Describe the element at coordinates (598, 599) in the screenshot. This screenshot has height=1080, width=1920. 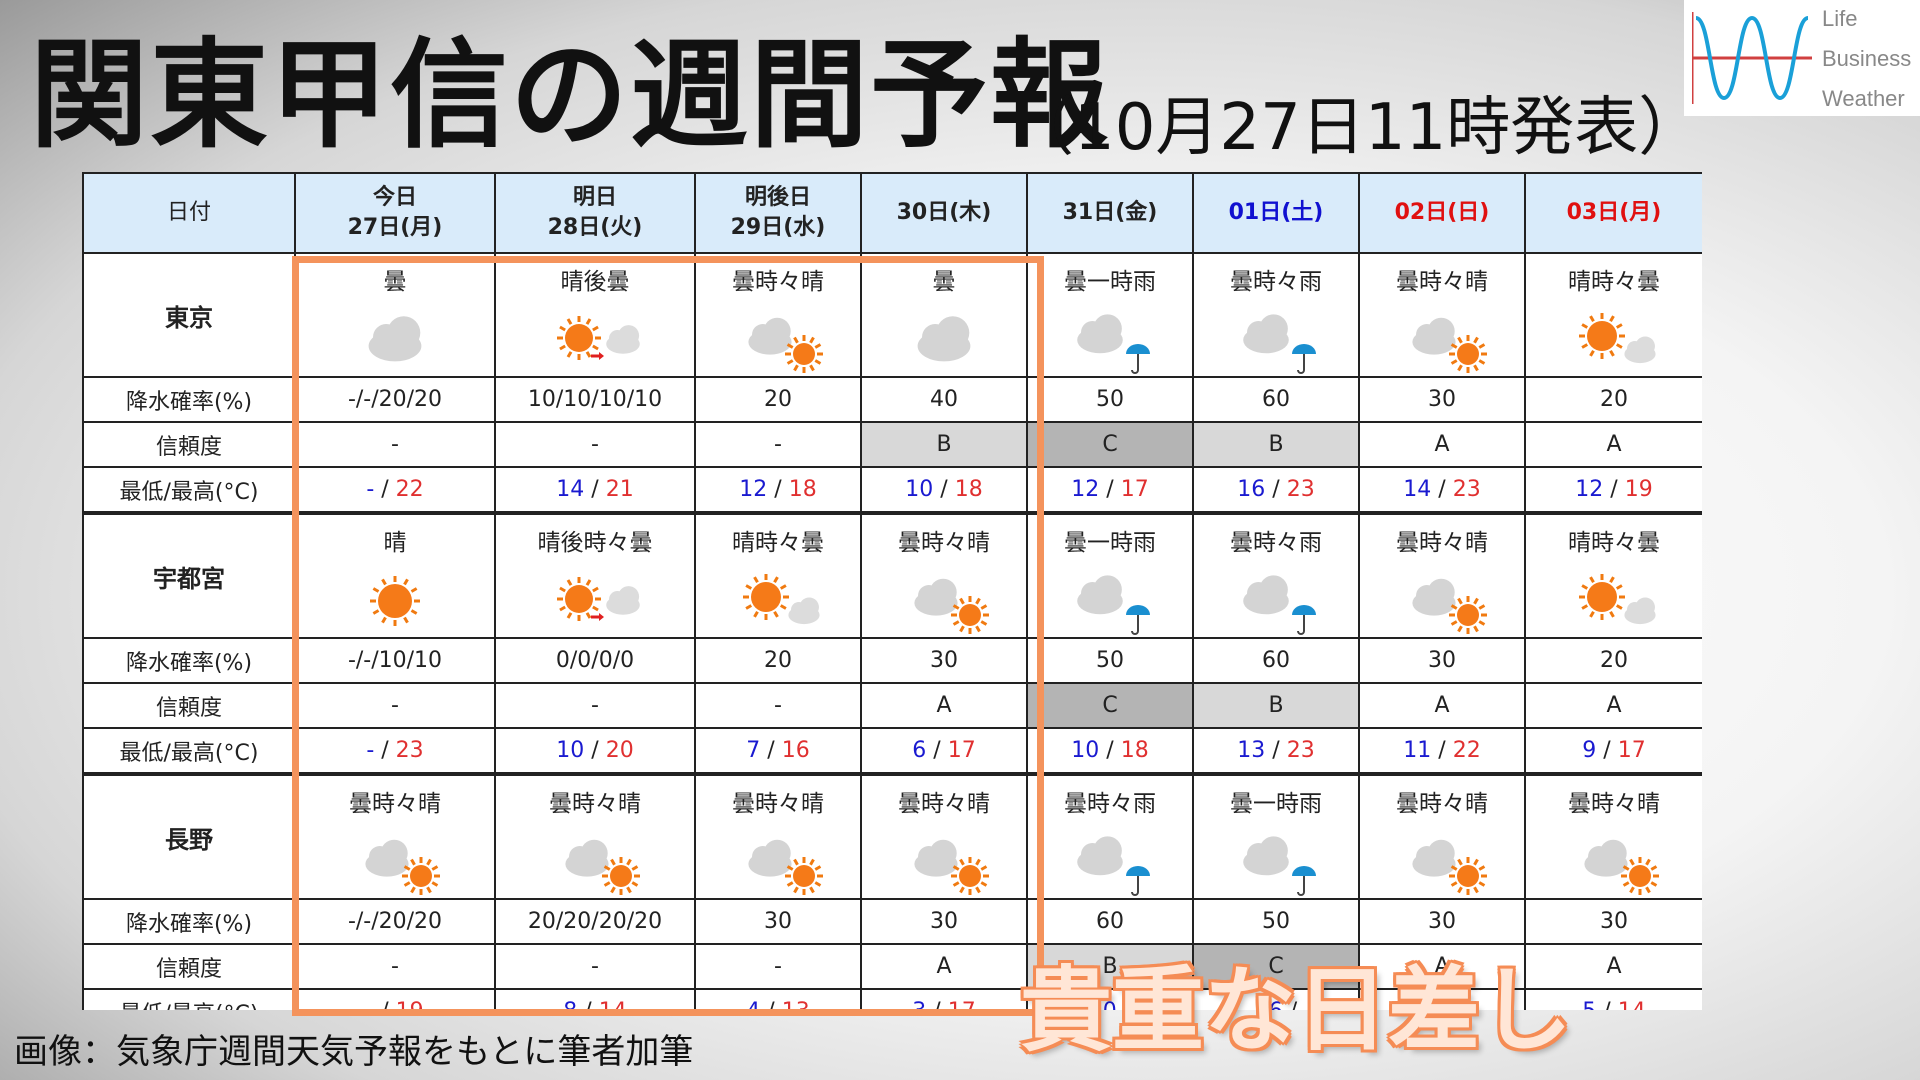
I see `sun-then-cloud-icon` at that location.